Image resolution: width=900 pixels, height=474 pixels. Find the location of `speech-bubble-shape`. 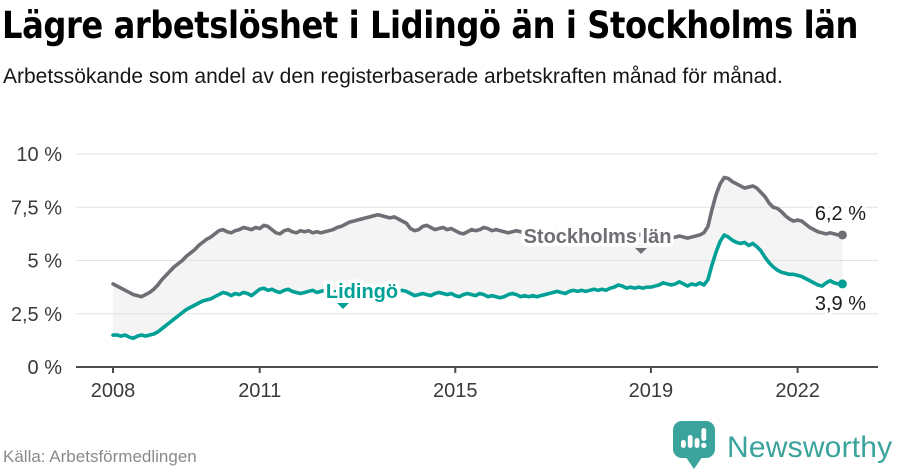

speech-bubble-shape is located at coordinates (694, 445).